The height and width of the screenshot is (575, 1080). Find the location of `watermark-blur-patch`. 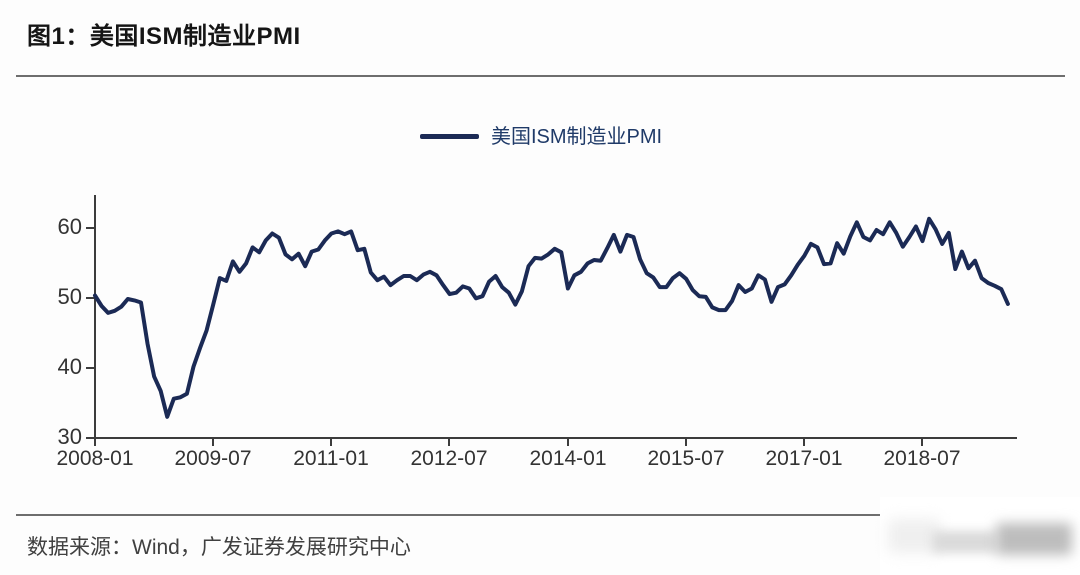

watermark-blur-patch is located at coordinates (980, 536).